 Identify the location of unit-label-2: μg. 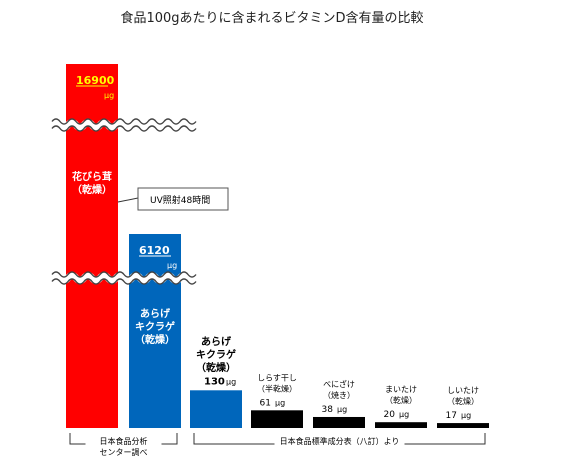
(231, 381).